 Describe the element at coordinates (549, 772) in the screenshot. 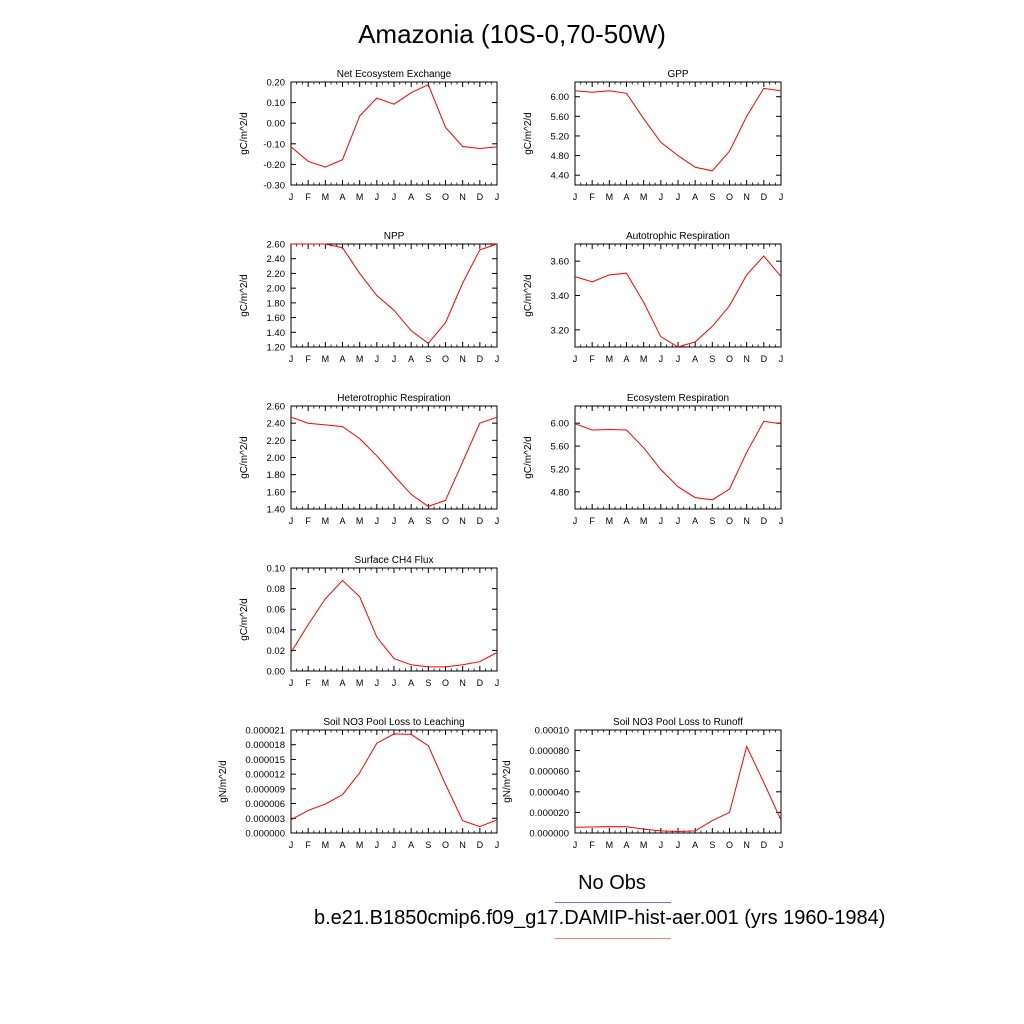

I see `y-tick-label: 0.000060` at that location.